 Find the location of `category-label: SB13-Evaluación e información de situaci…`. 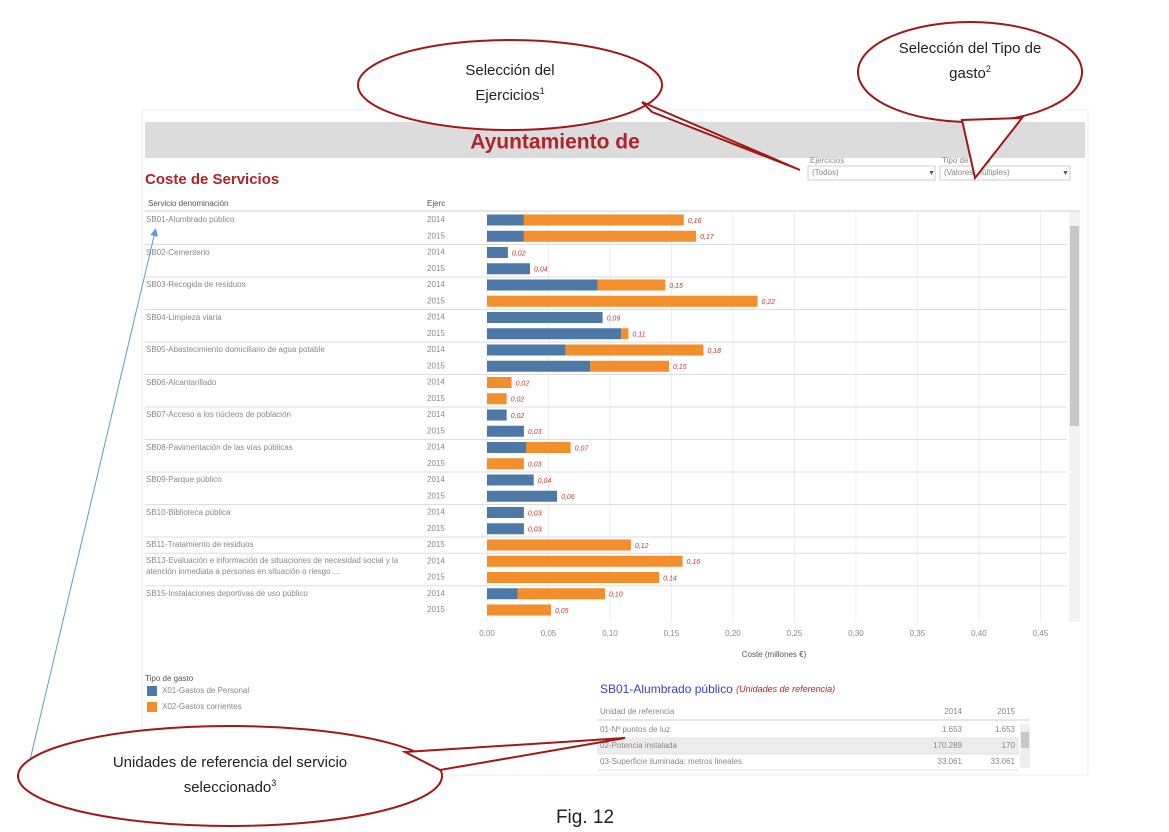

category-label: SB13-Evaluación e información de situaci… is located at coordinates (272, 566).